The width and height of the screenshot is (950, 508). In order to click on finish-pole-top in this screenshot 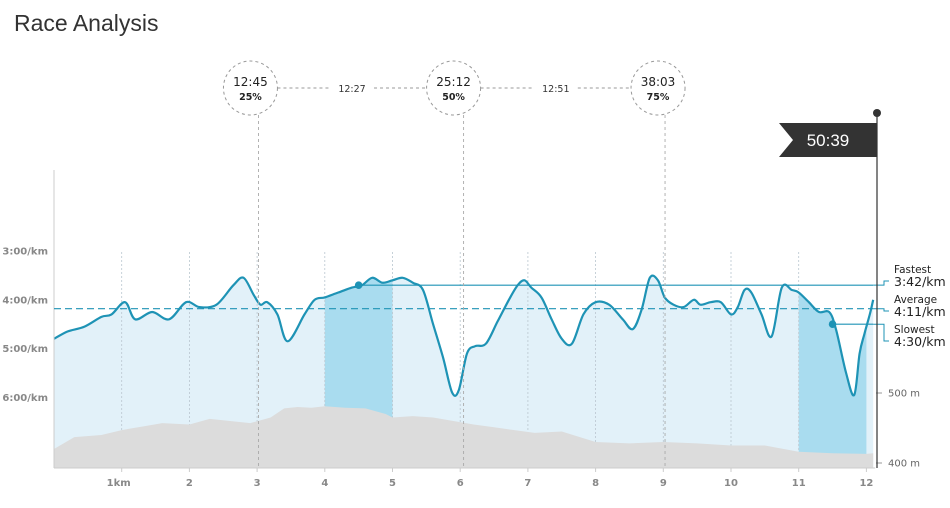, I will do `click(877, 113)`.